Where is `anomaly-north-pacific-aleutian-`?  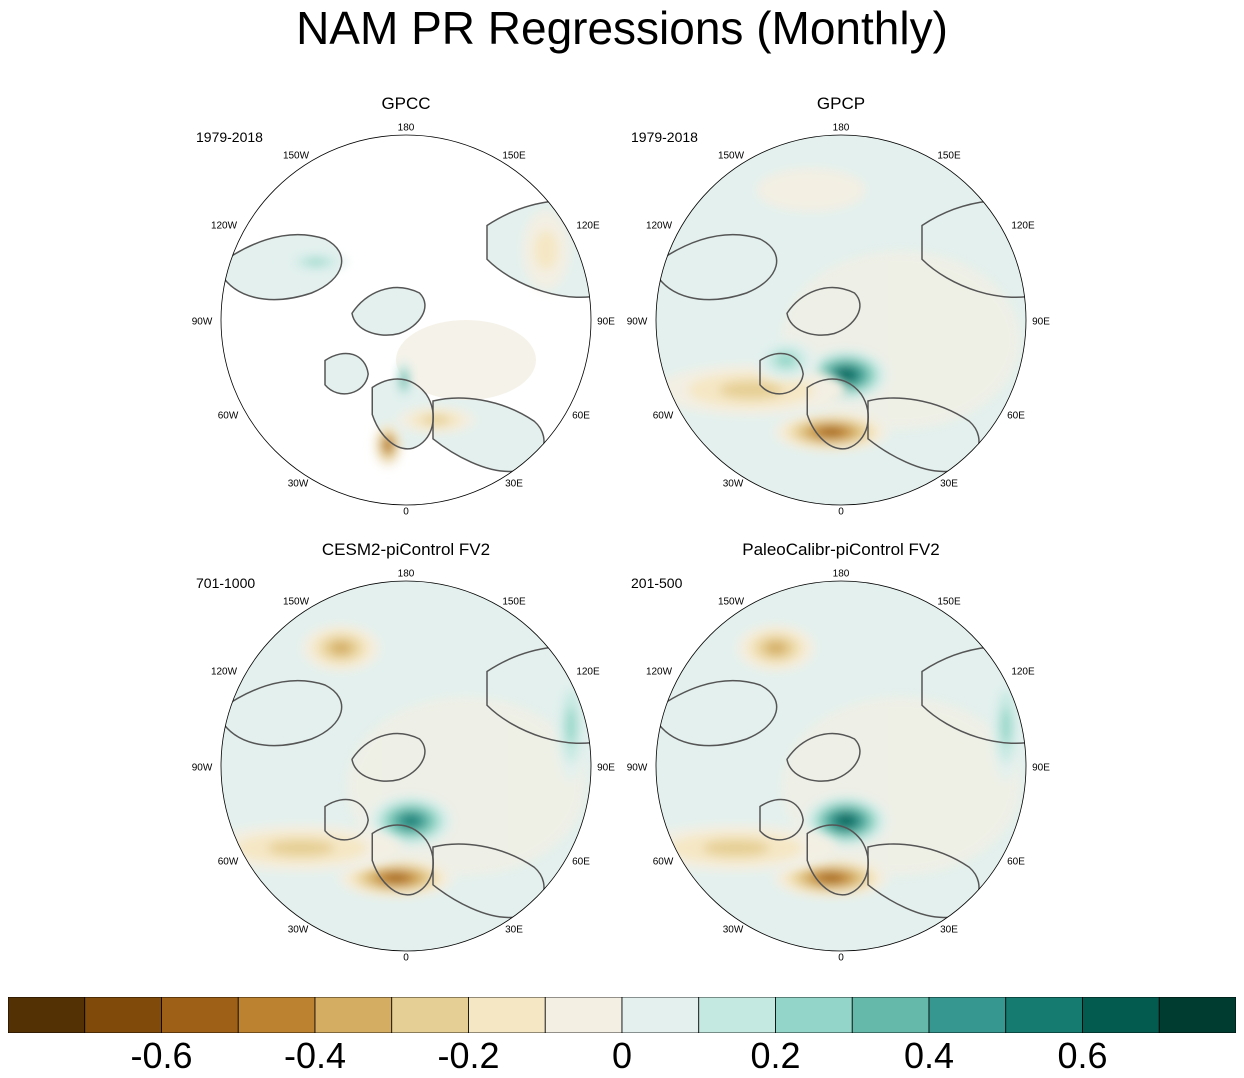
anomaly-north-pacific-aleutian- is located at coordinates (341, 648).